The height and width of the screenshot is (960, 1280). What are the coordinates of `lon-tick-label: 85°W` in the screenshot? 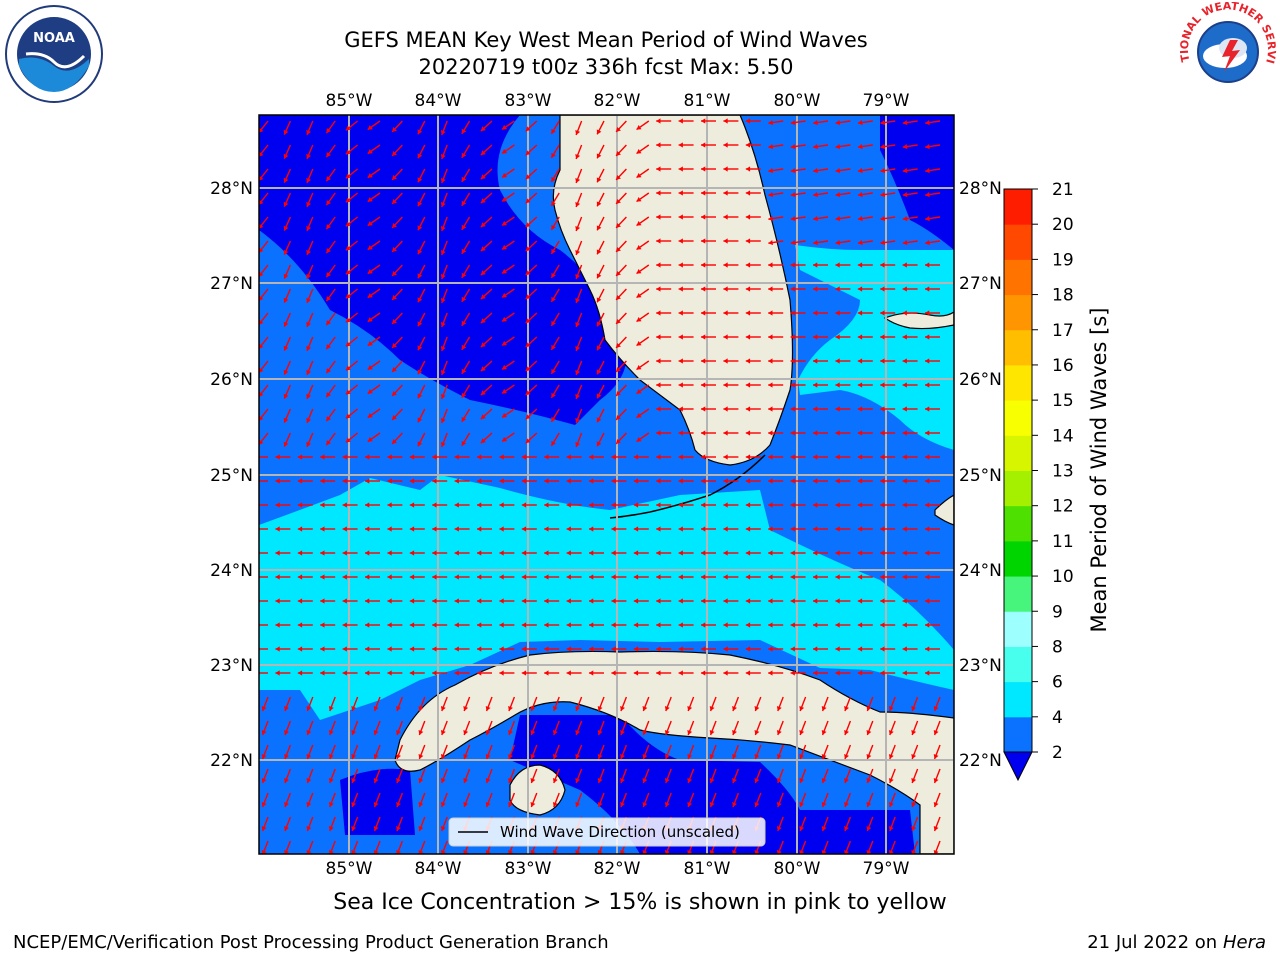 It's located at (349, 869).